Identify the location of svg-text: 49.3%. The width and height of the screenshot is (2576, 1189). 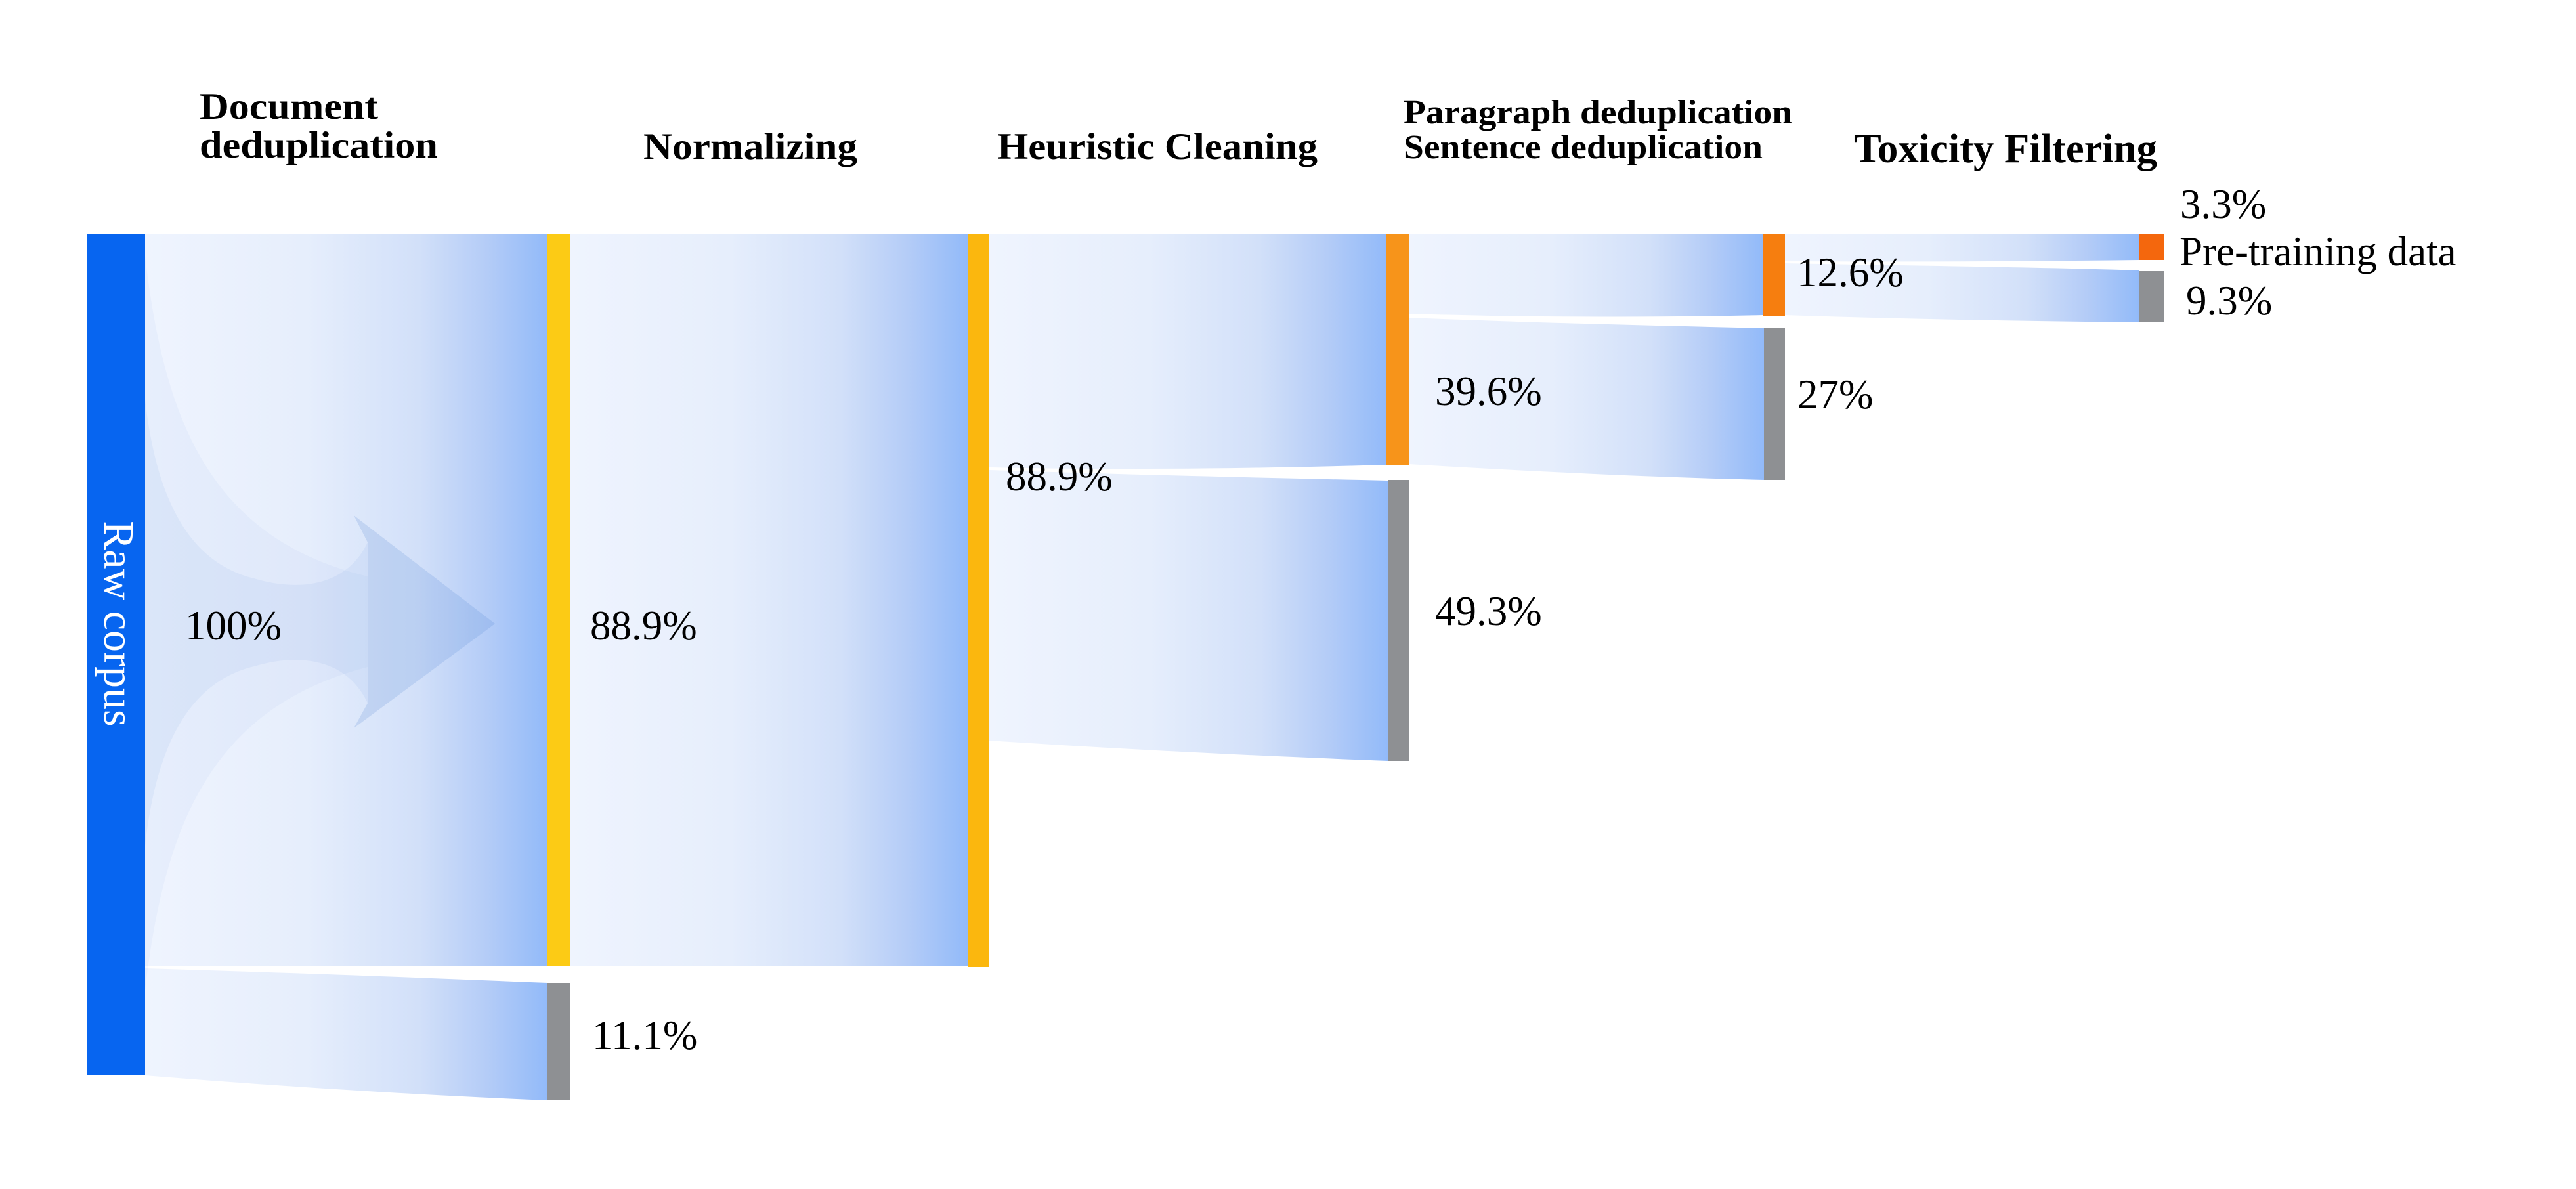
(1488, 611).